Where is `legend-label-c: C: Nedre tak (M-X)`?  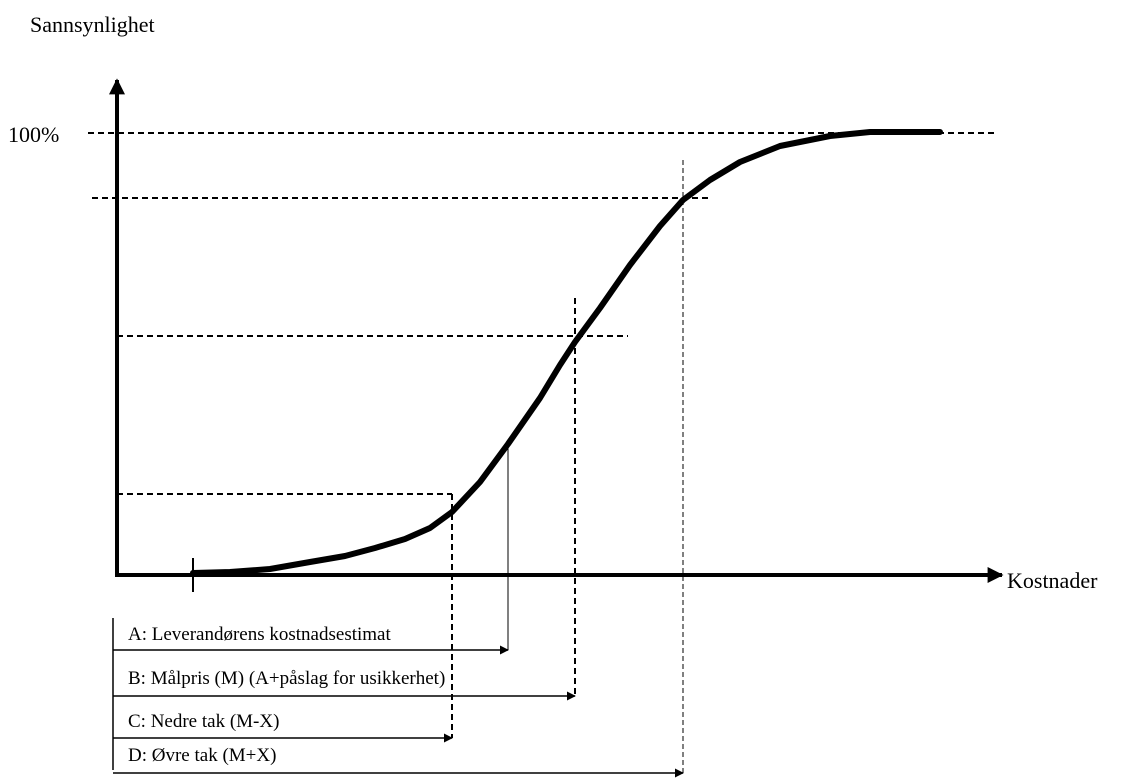 legend-label-c: C: Nedre tak (M-X) is located at coordinates (203, 721).